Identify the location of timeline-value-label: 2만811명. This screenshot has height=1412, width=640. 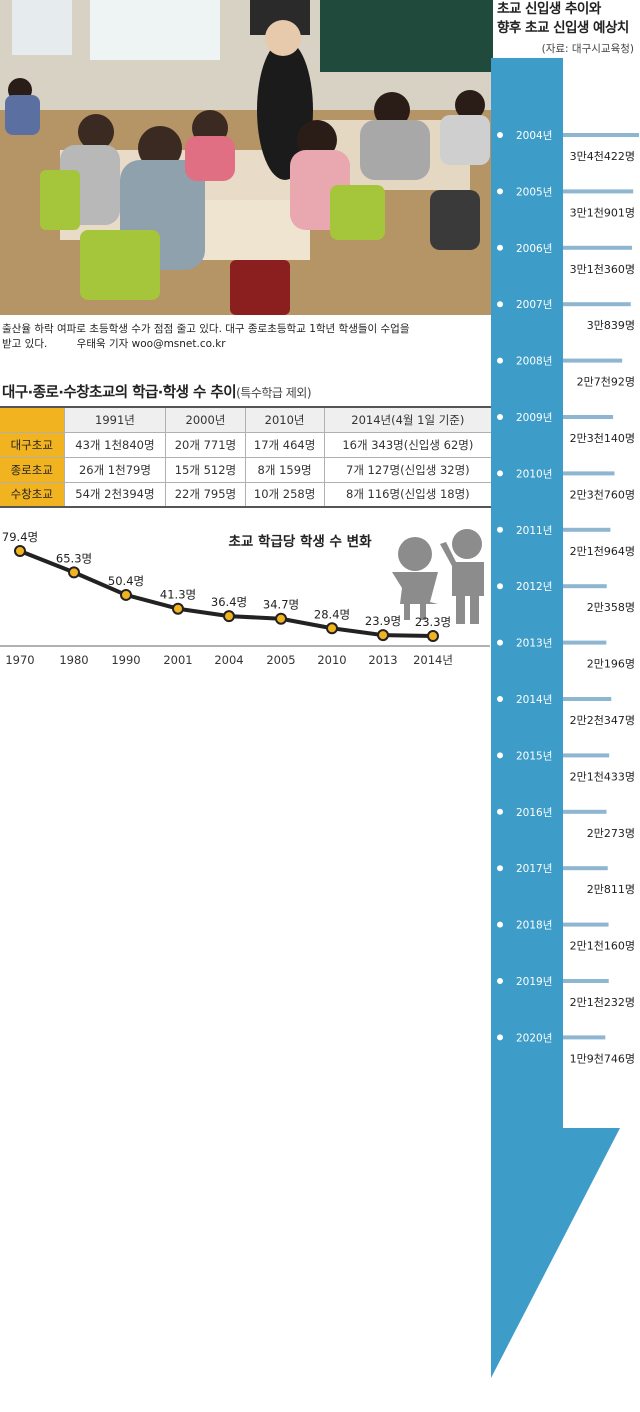
(611, 889).